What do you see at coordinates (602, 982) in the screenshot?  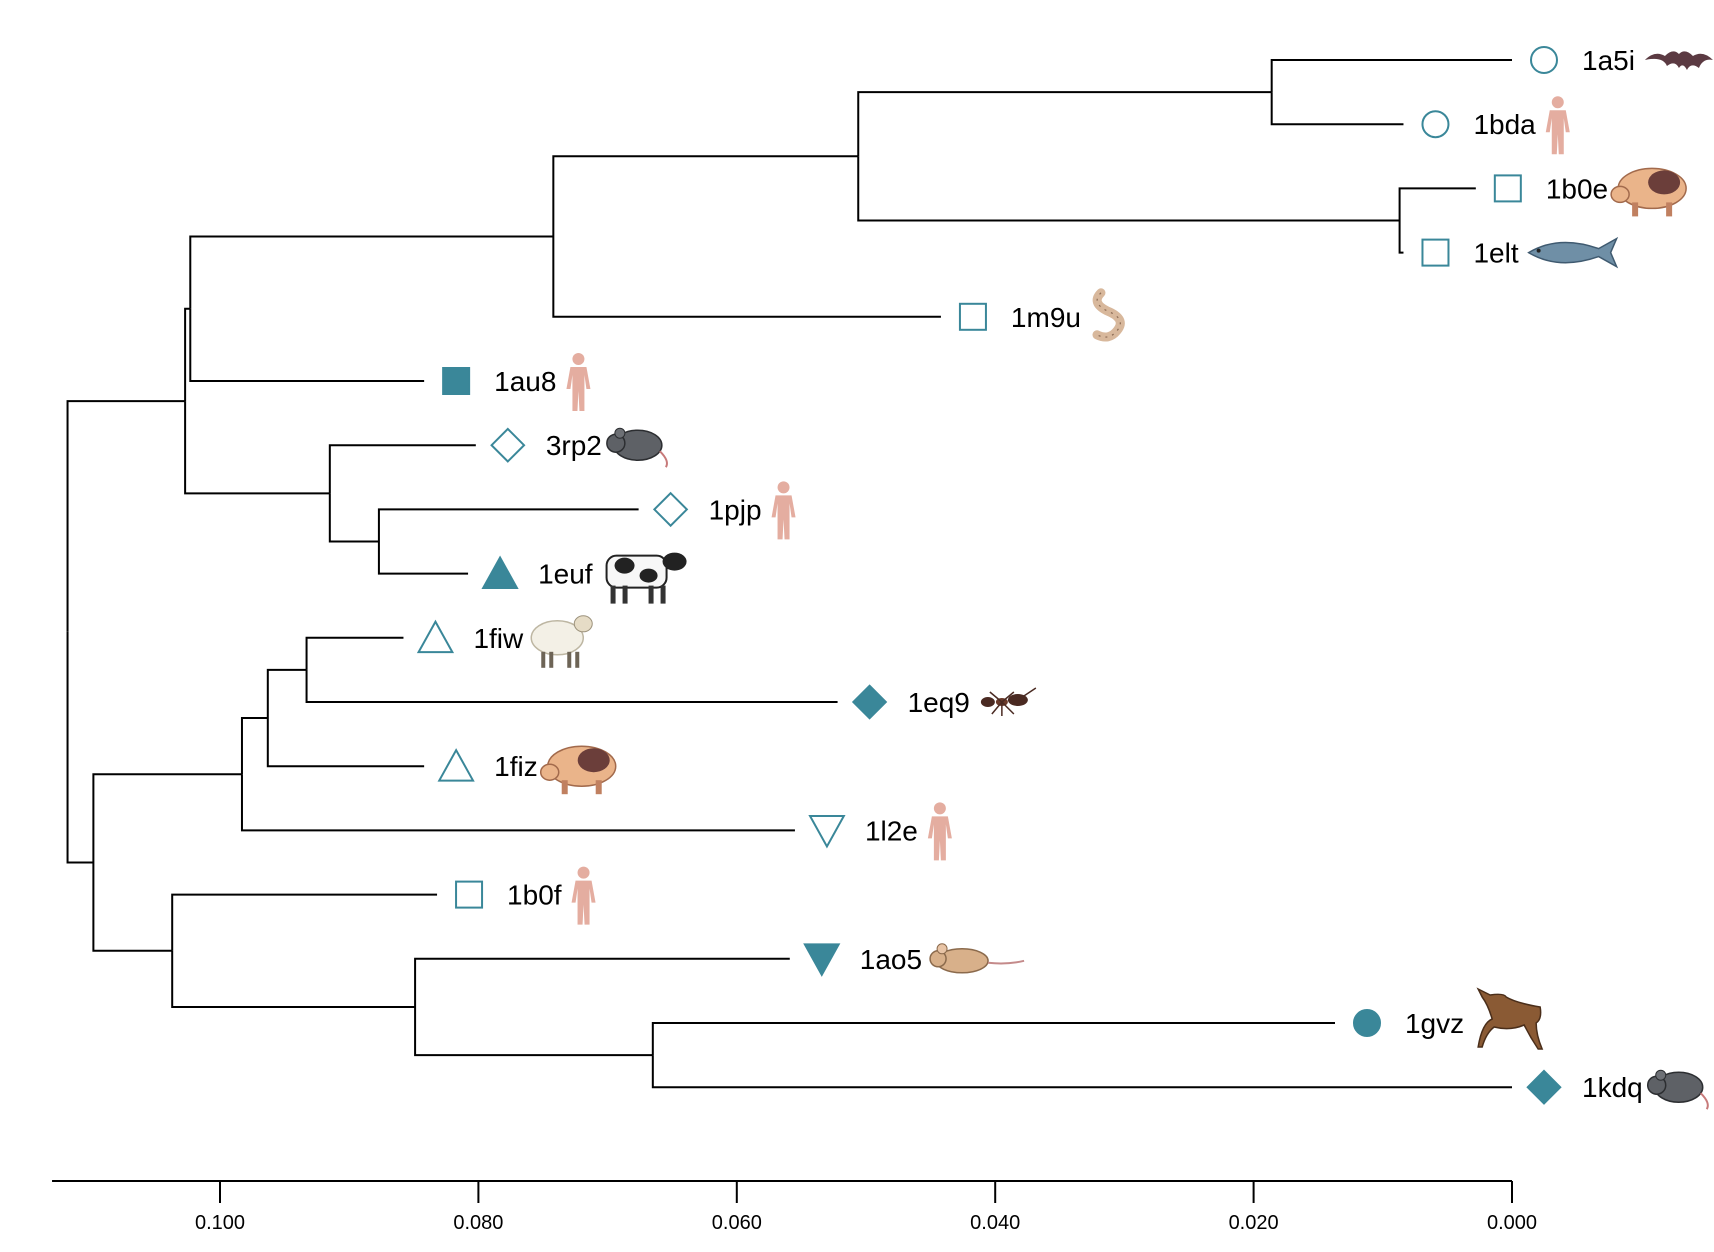 I see `branch-1ao5` at bounding box center [602, 982].